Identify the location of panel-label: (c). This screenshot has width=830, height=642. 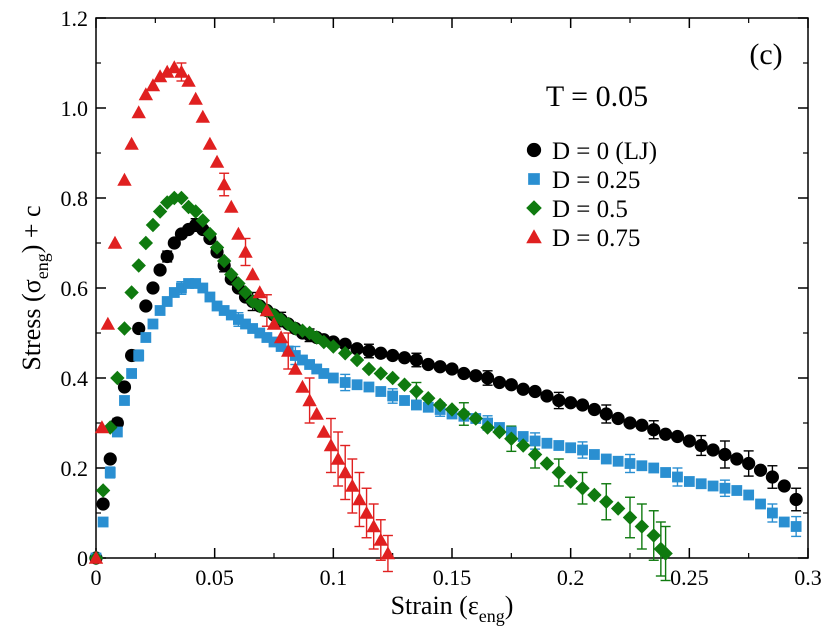
(765, 54).